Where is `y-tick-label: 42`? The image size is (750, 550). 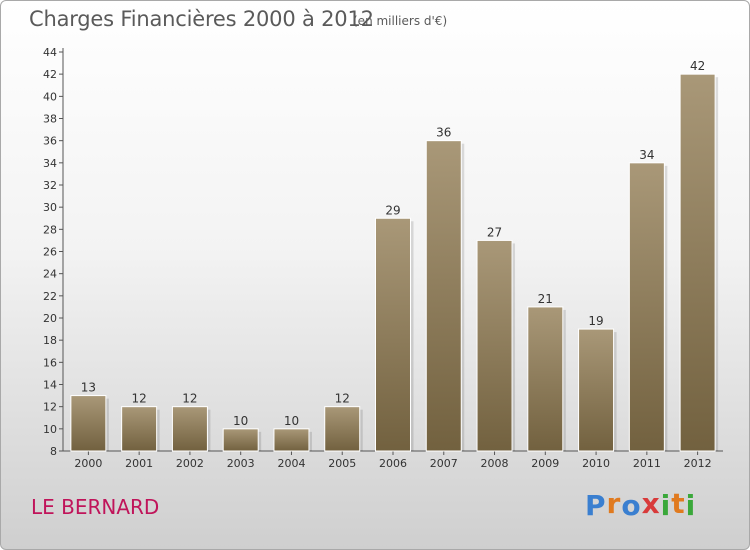 y-tick-label: 42 is located at coordinates (50, 74).